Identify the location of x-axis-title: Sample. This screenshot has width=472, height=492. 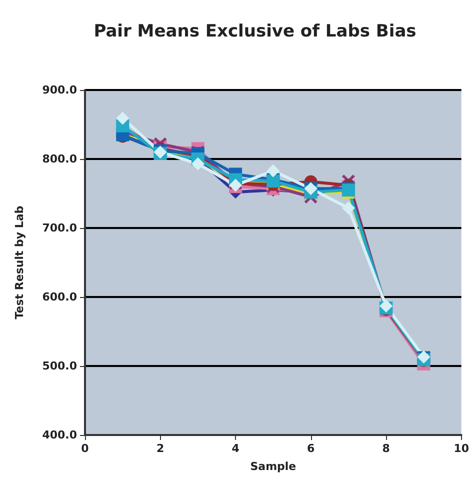
(273, 466).